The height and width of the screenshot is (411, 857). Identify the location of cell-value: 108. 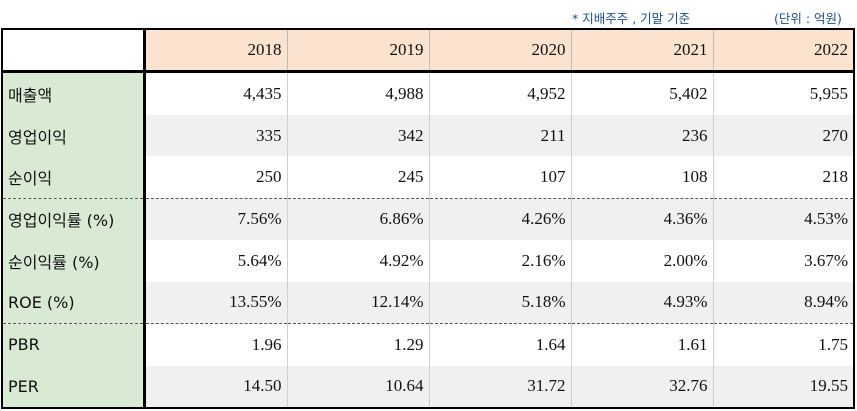
(642, 177).